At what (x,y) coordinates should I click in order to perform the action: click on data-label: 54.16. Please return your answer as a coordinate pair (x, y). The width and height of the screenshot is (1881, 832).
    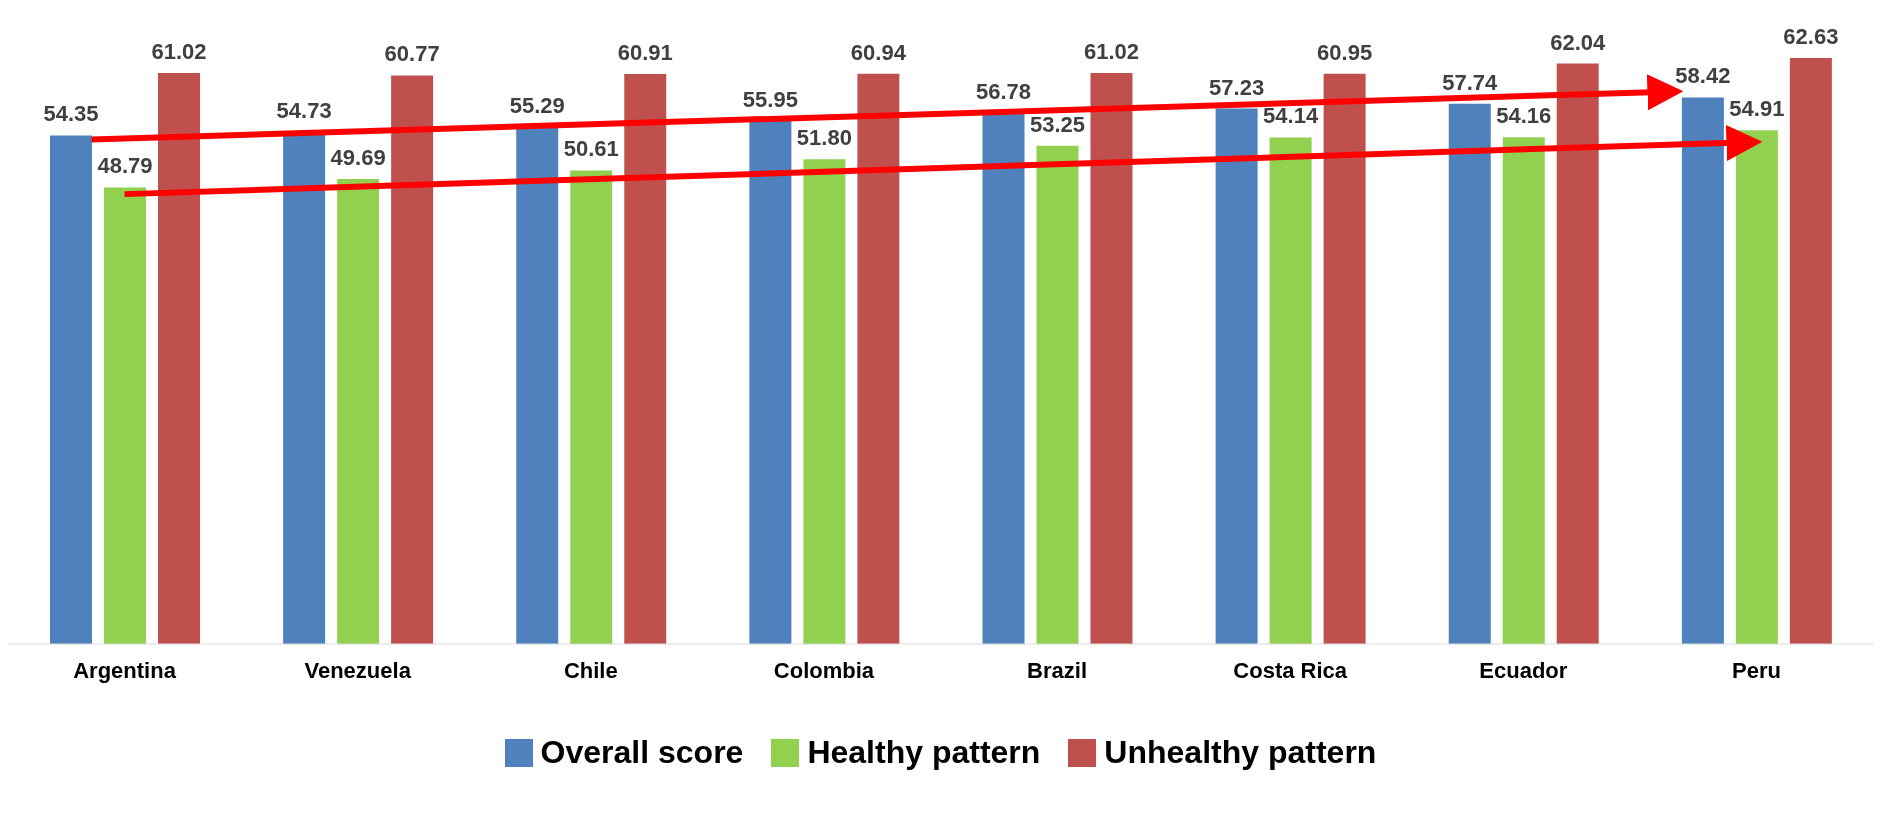
    Looking at the image, I should click on (1524, 116).